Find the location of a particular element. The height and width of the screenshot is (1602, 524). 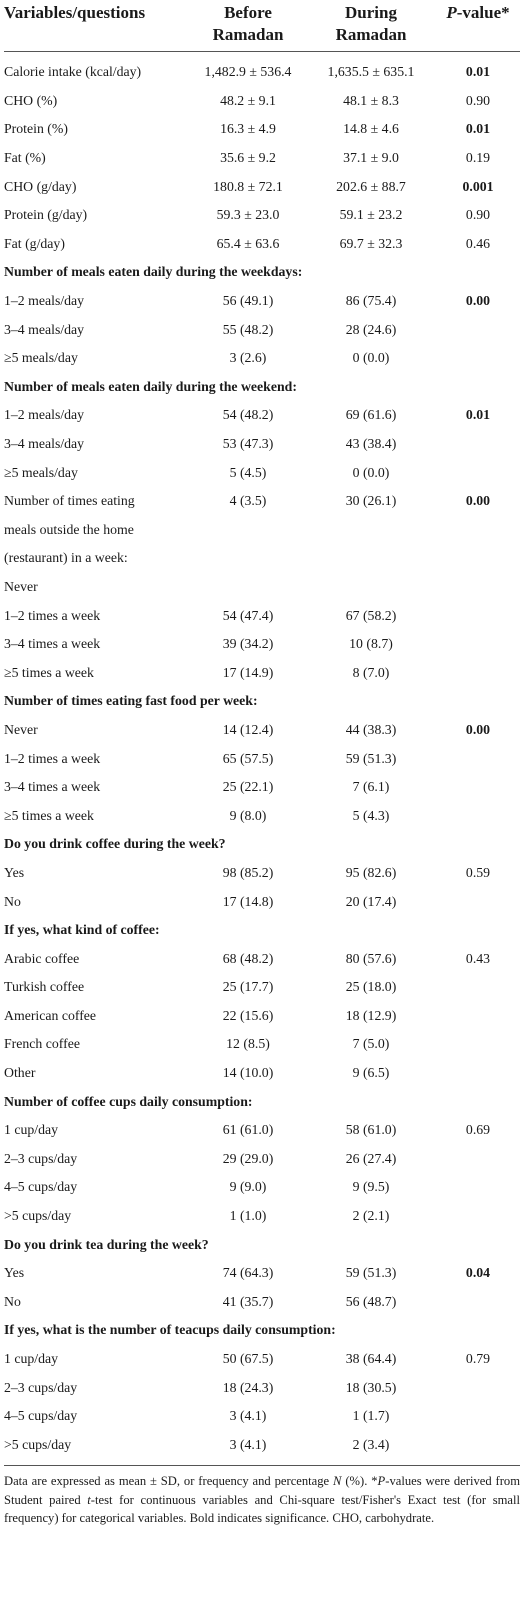

header-during-ramadan: During Ramadan is located at coordinates (371, 26).